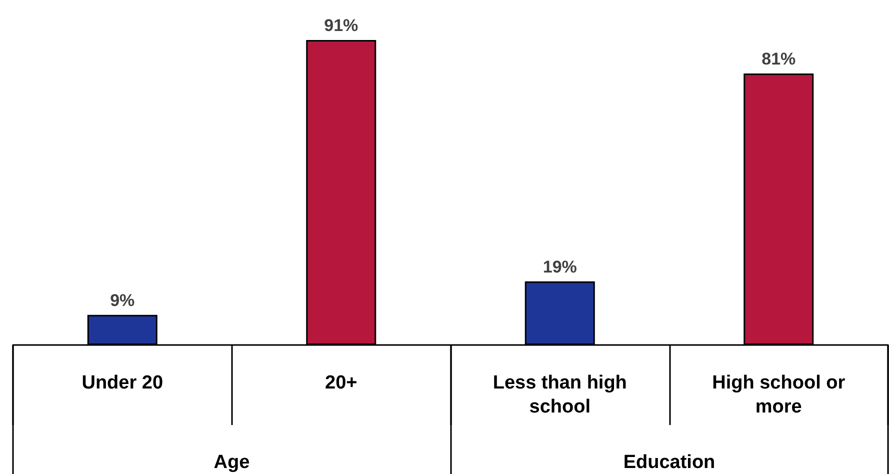  What do you see at coordinates (341, 25) in the screenshot?
I see `data-label: 91%` at bounding box center [341, 25].